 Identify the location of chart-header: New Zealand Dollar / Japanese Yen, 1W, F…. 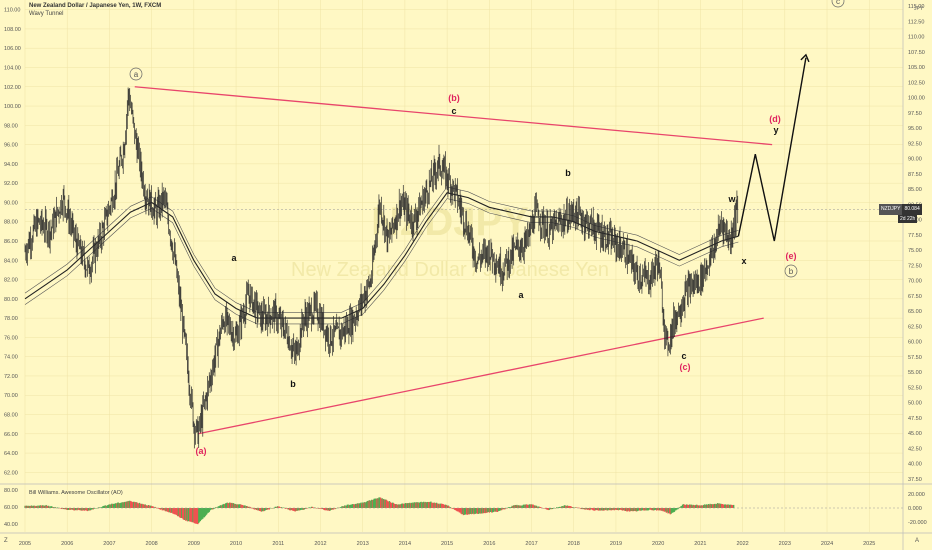
(95, 10).